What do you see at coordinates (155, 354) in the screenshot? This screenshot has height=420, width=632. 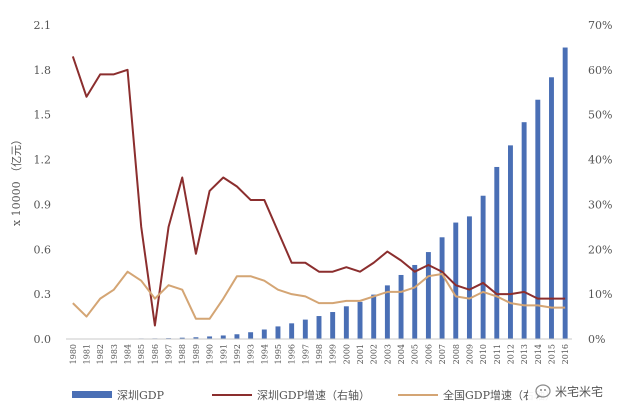 I see `x-tick-label: 1986` at bounding box center [155, 354].